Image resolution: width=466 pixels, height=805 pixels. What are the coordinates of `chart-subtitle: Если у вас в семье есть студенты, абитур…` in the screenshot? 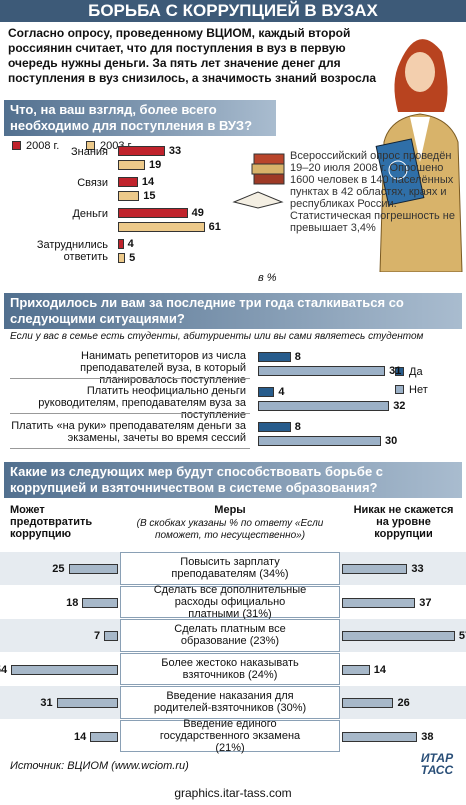 It's located at (217, 336).